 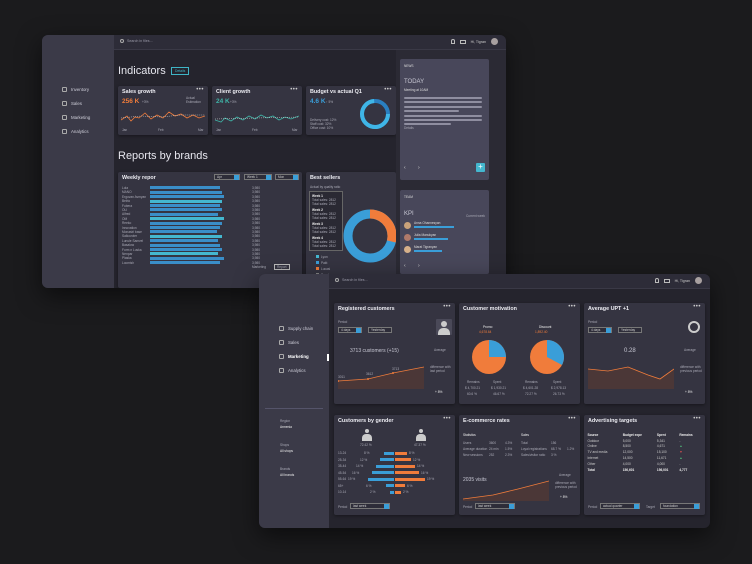 What do you see at coordinates (489, 357) in the screenshot?
I see `promo-pie` at bounding box center [489, 357].